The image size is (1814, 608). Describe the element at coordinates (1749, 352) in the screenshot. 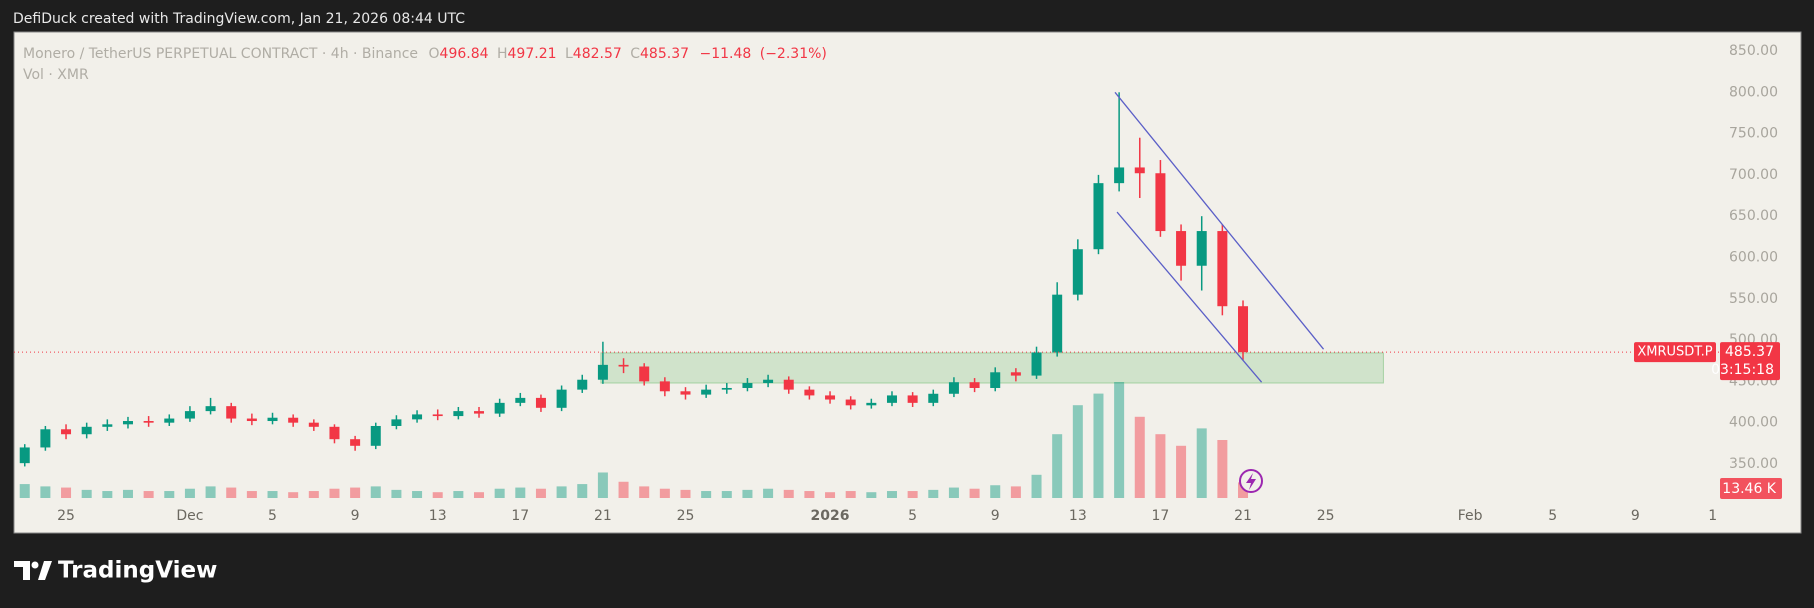

I see `price-tag: 485.37` at that location.